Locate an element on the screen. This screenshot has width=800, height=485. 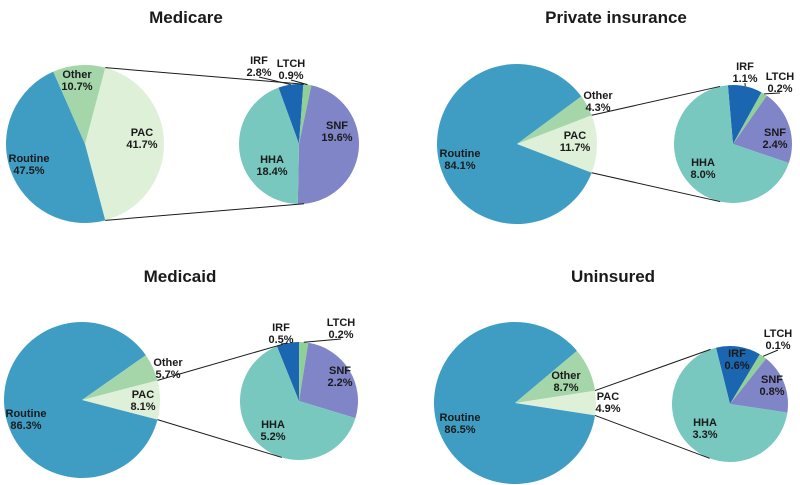
chart-title: Medicare is located at coordinates (186, 17).